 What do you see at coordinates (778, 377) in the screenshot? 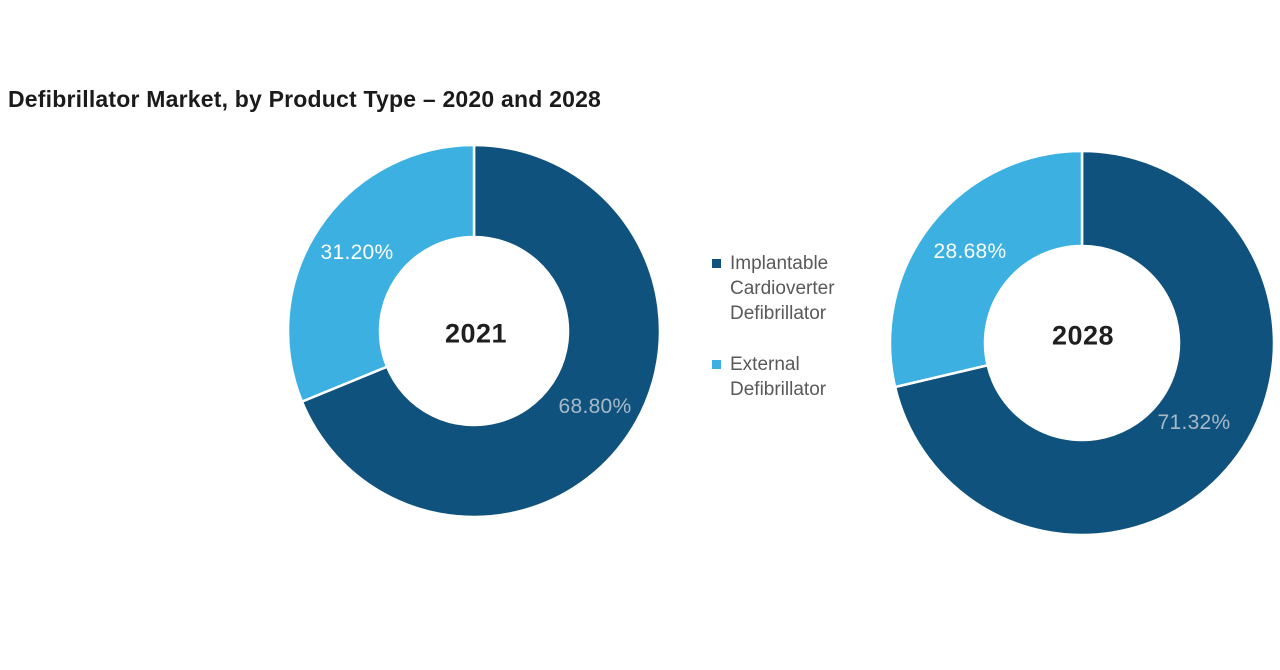
I see `legend-label: External Defibrillator` at bounding box center [778, 377].